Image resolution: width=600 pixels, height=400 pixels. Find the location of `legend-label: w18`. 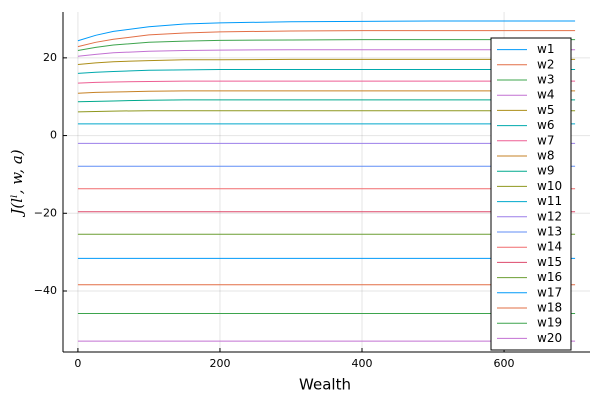

legend-label: w18 is located at coordinates (549, 308).